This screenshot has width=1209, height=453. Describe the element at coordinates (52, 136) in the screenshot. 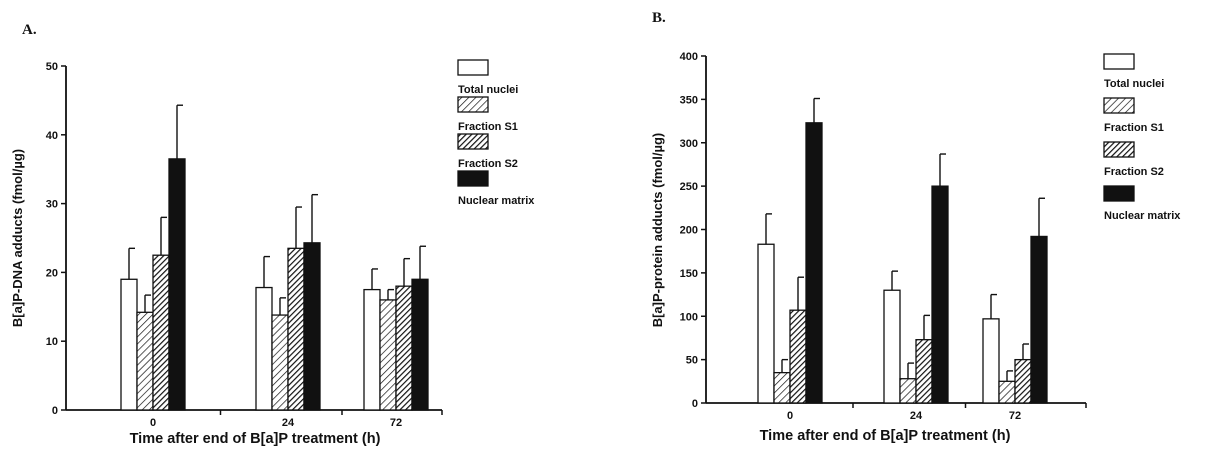

I see `y-tick-label: 40` at that location.